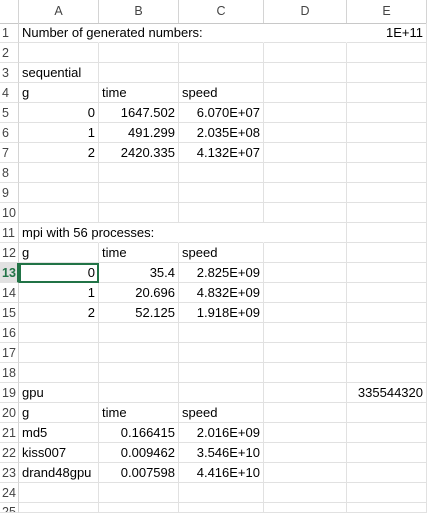 Image resolution: width=427 pixels, height=521 pixels. What do you see at coordinates (139, 93) in the screenshot?
I see `cell-b4: time` at bounding box center [139, 93].